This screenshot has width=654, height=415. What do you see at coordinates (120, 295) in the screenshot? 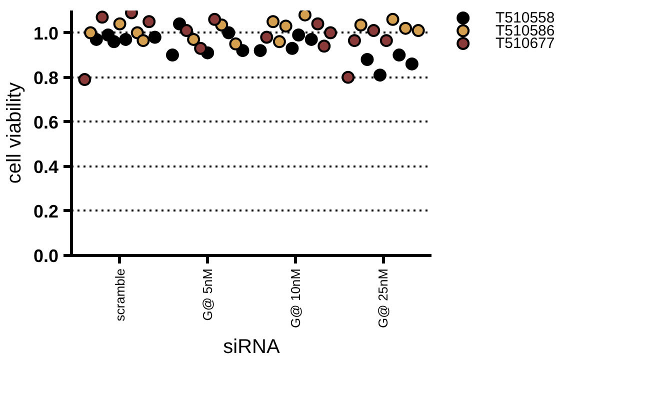
I see `x-tick-label: scramble` at bounding box center [120, 295].